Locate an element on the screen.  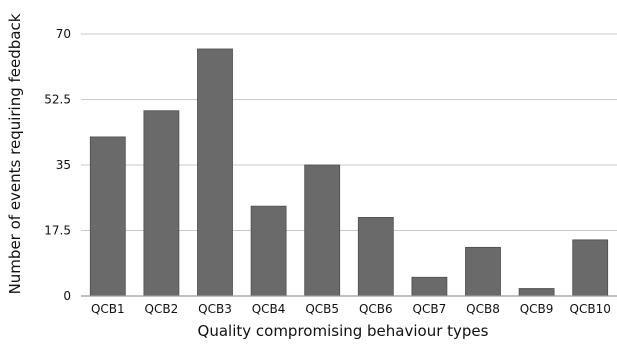
y-tick-label: 52.5 is located at coordinates (57, 100).